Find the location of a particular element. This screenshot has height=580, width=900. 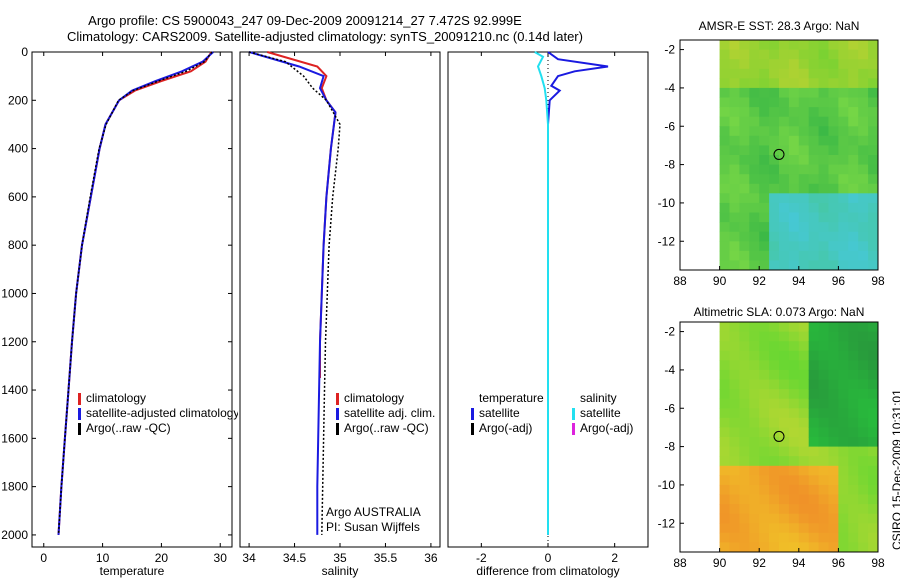

temperature-ytick-label: 0 is located at coordinates (24, 52).